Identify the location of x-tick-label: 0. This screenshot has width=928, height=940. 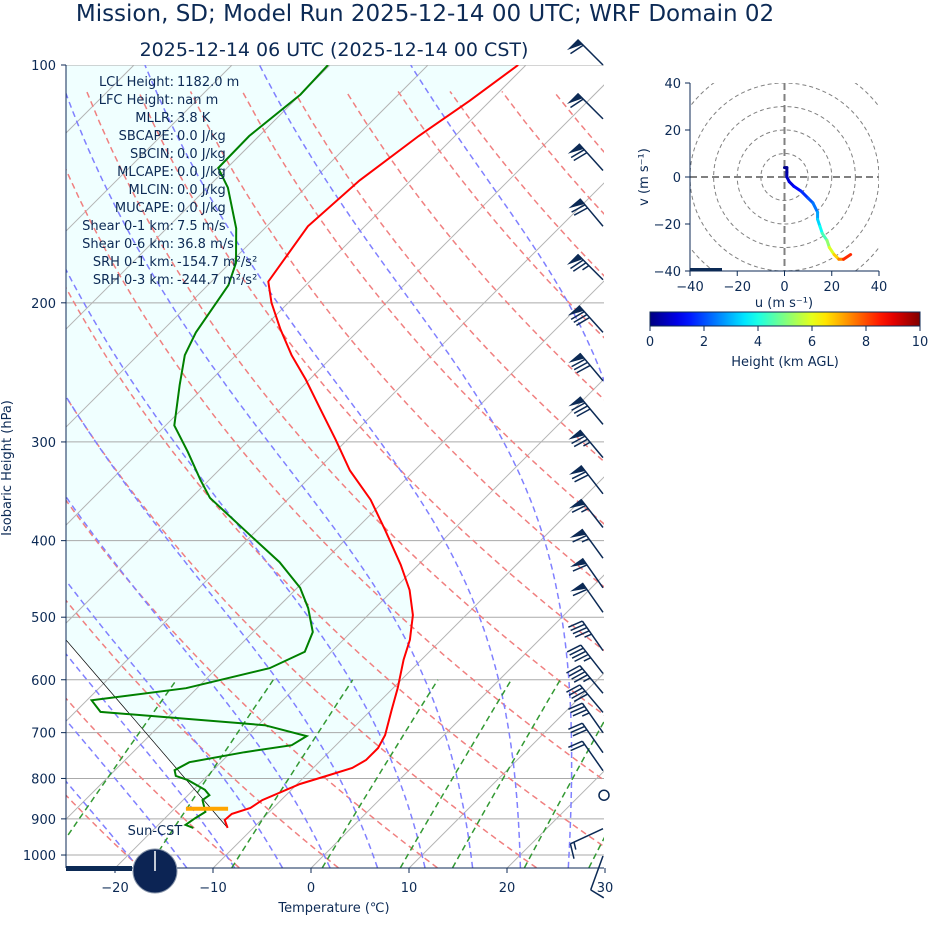
(311, 888).